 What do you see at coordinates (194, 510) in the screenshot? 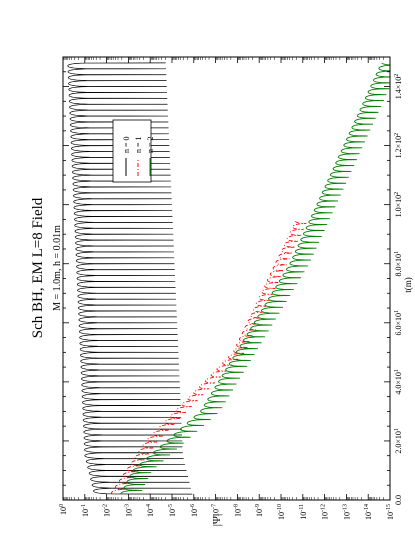
I see `y-tick-label: 10-6` at bounding box center [194, 510].